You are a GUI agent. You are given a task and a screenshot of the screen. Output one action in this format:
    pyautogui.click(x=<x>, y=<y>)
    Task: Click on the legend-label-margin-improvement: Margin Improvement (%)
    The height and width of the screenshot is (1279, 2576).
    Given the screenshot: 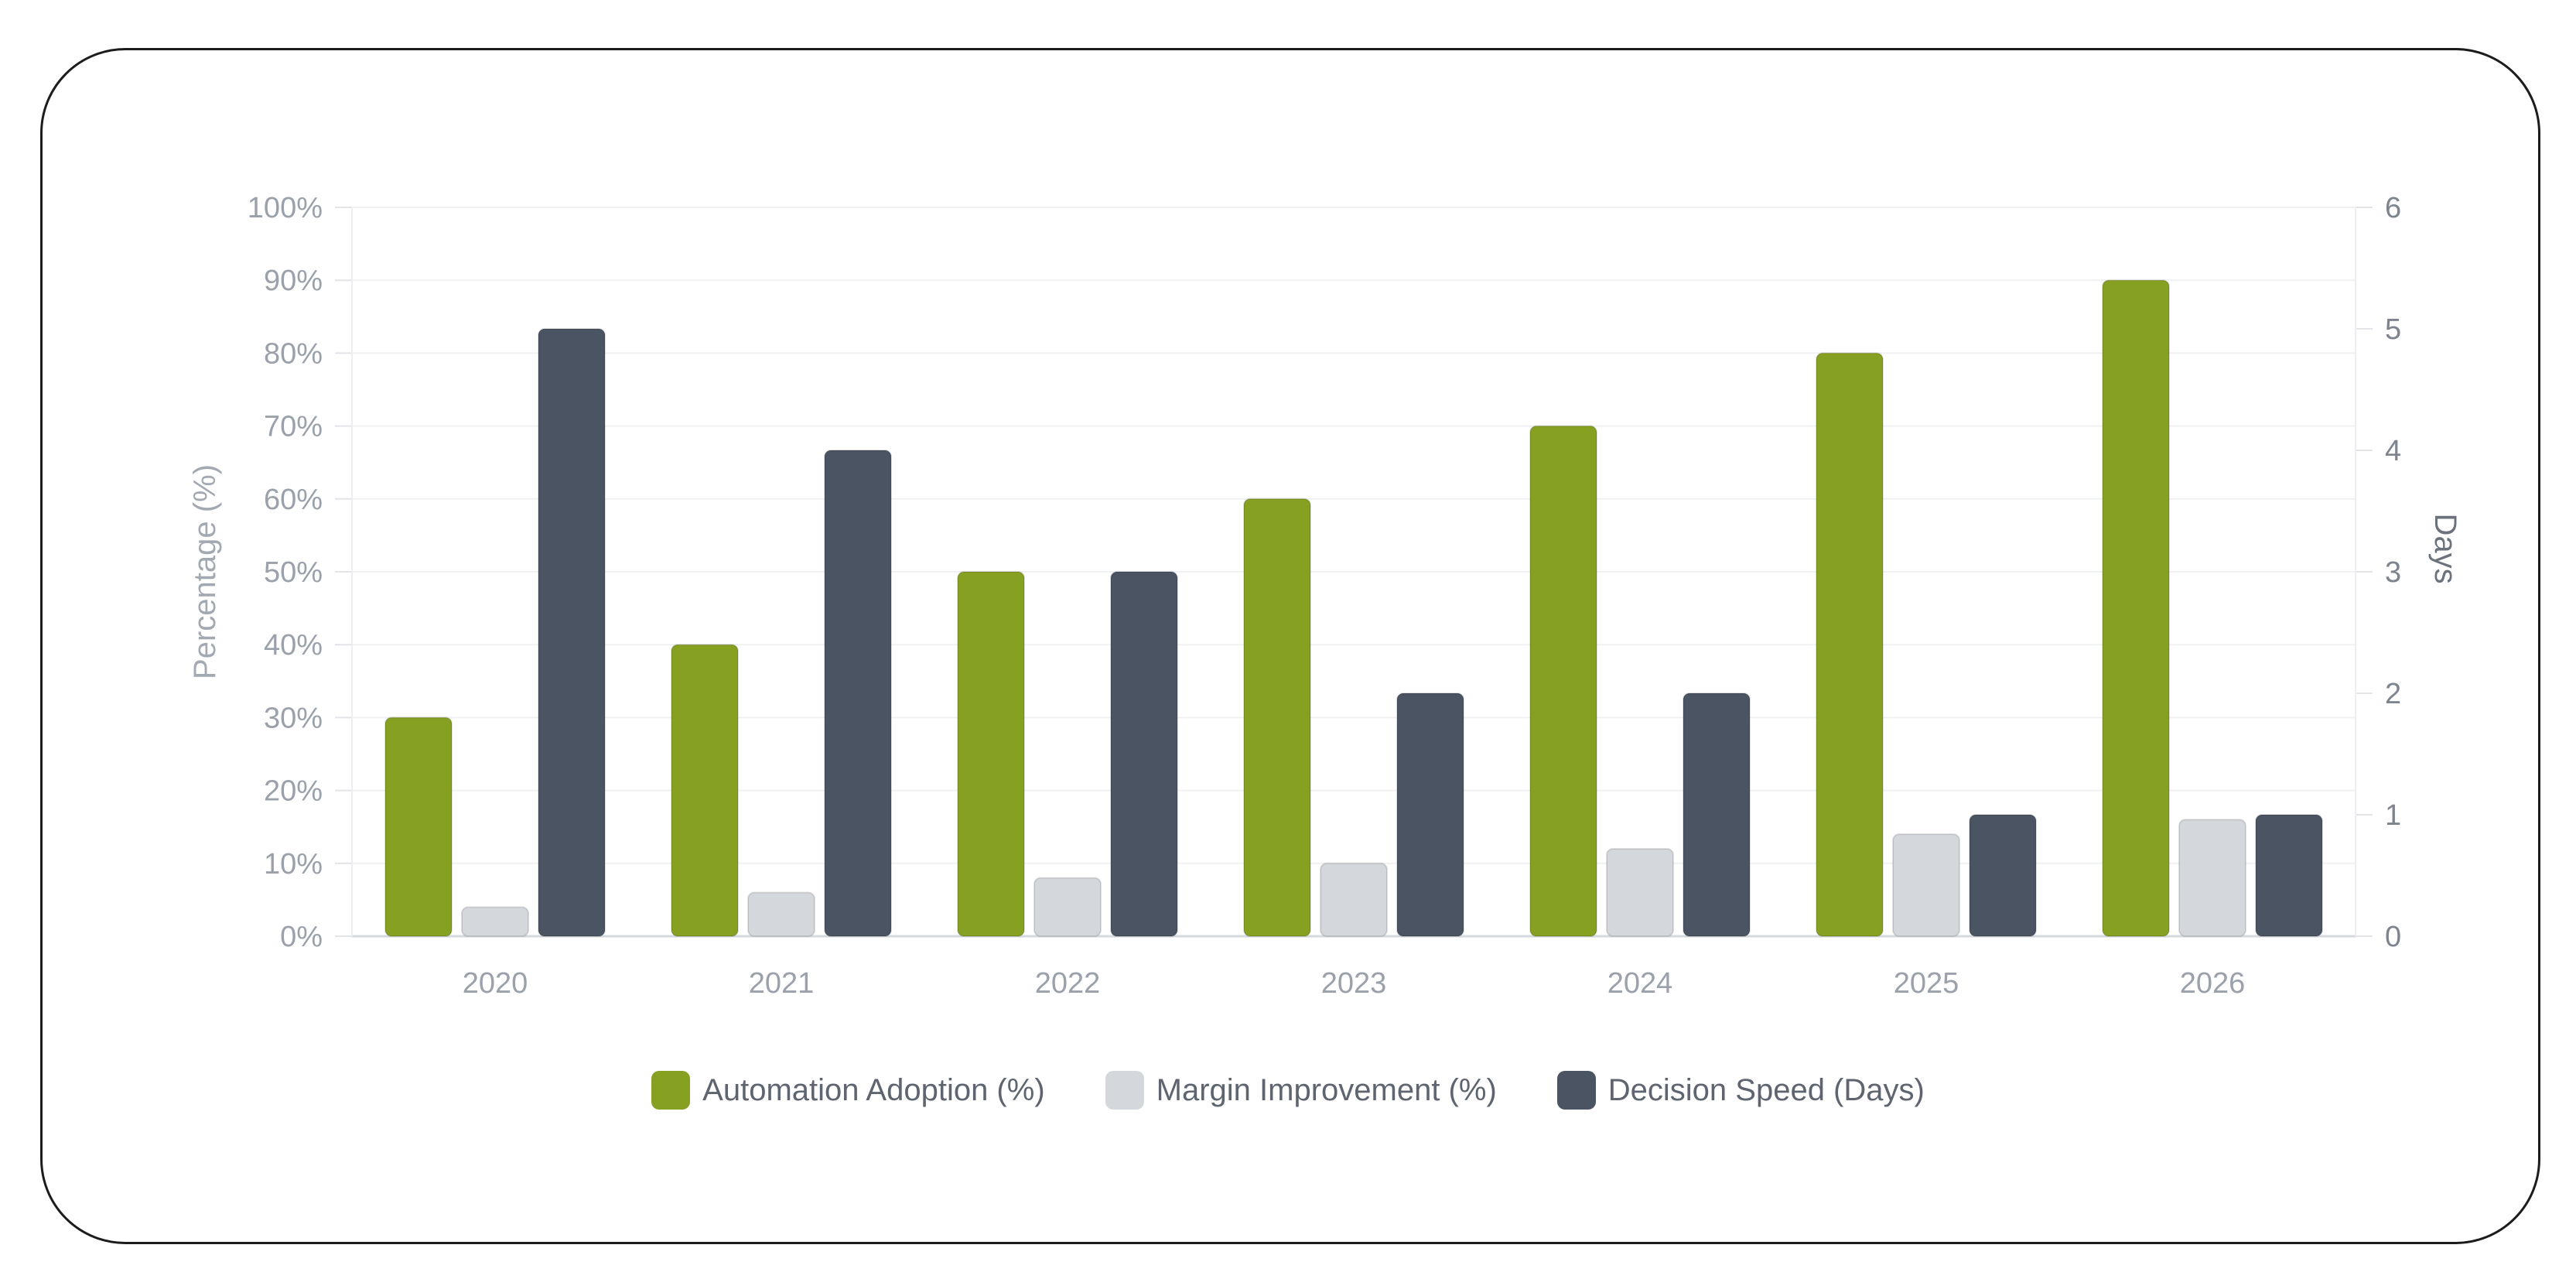 What is the action you would take?
    pyautogui.click(x=1326, y=1089)
    